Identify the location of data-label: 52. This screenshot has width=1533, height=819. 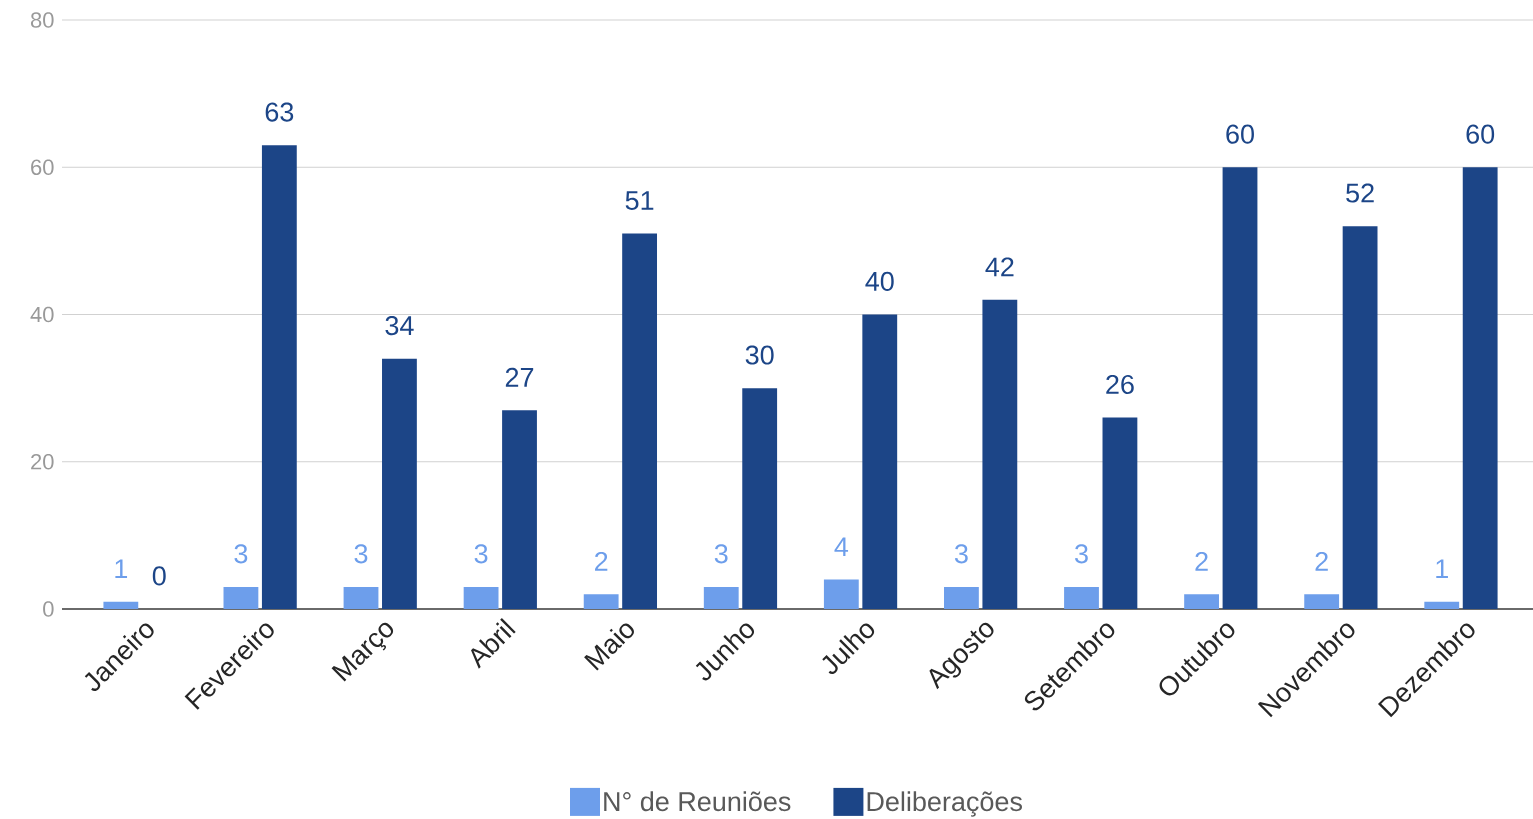
(1360, 193).